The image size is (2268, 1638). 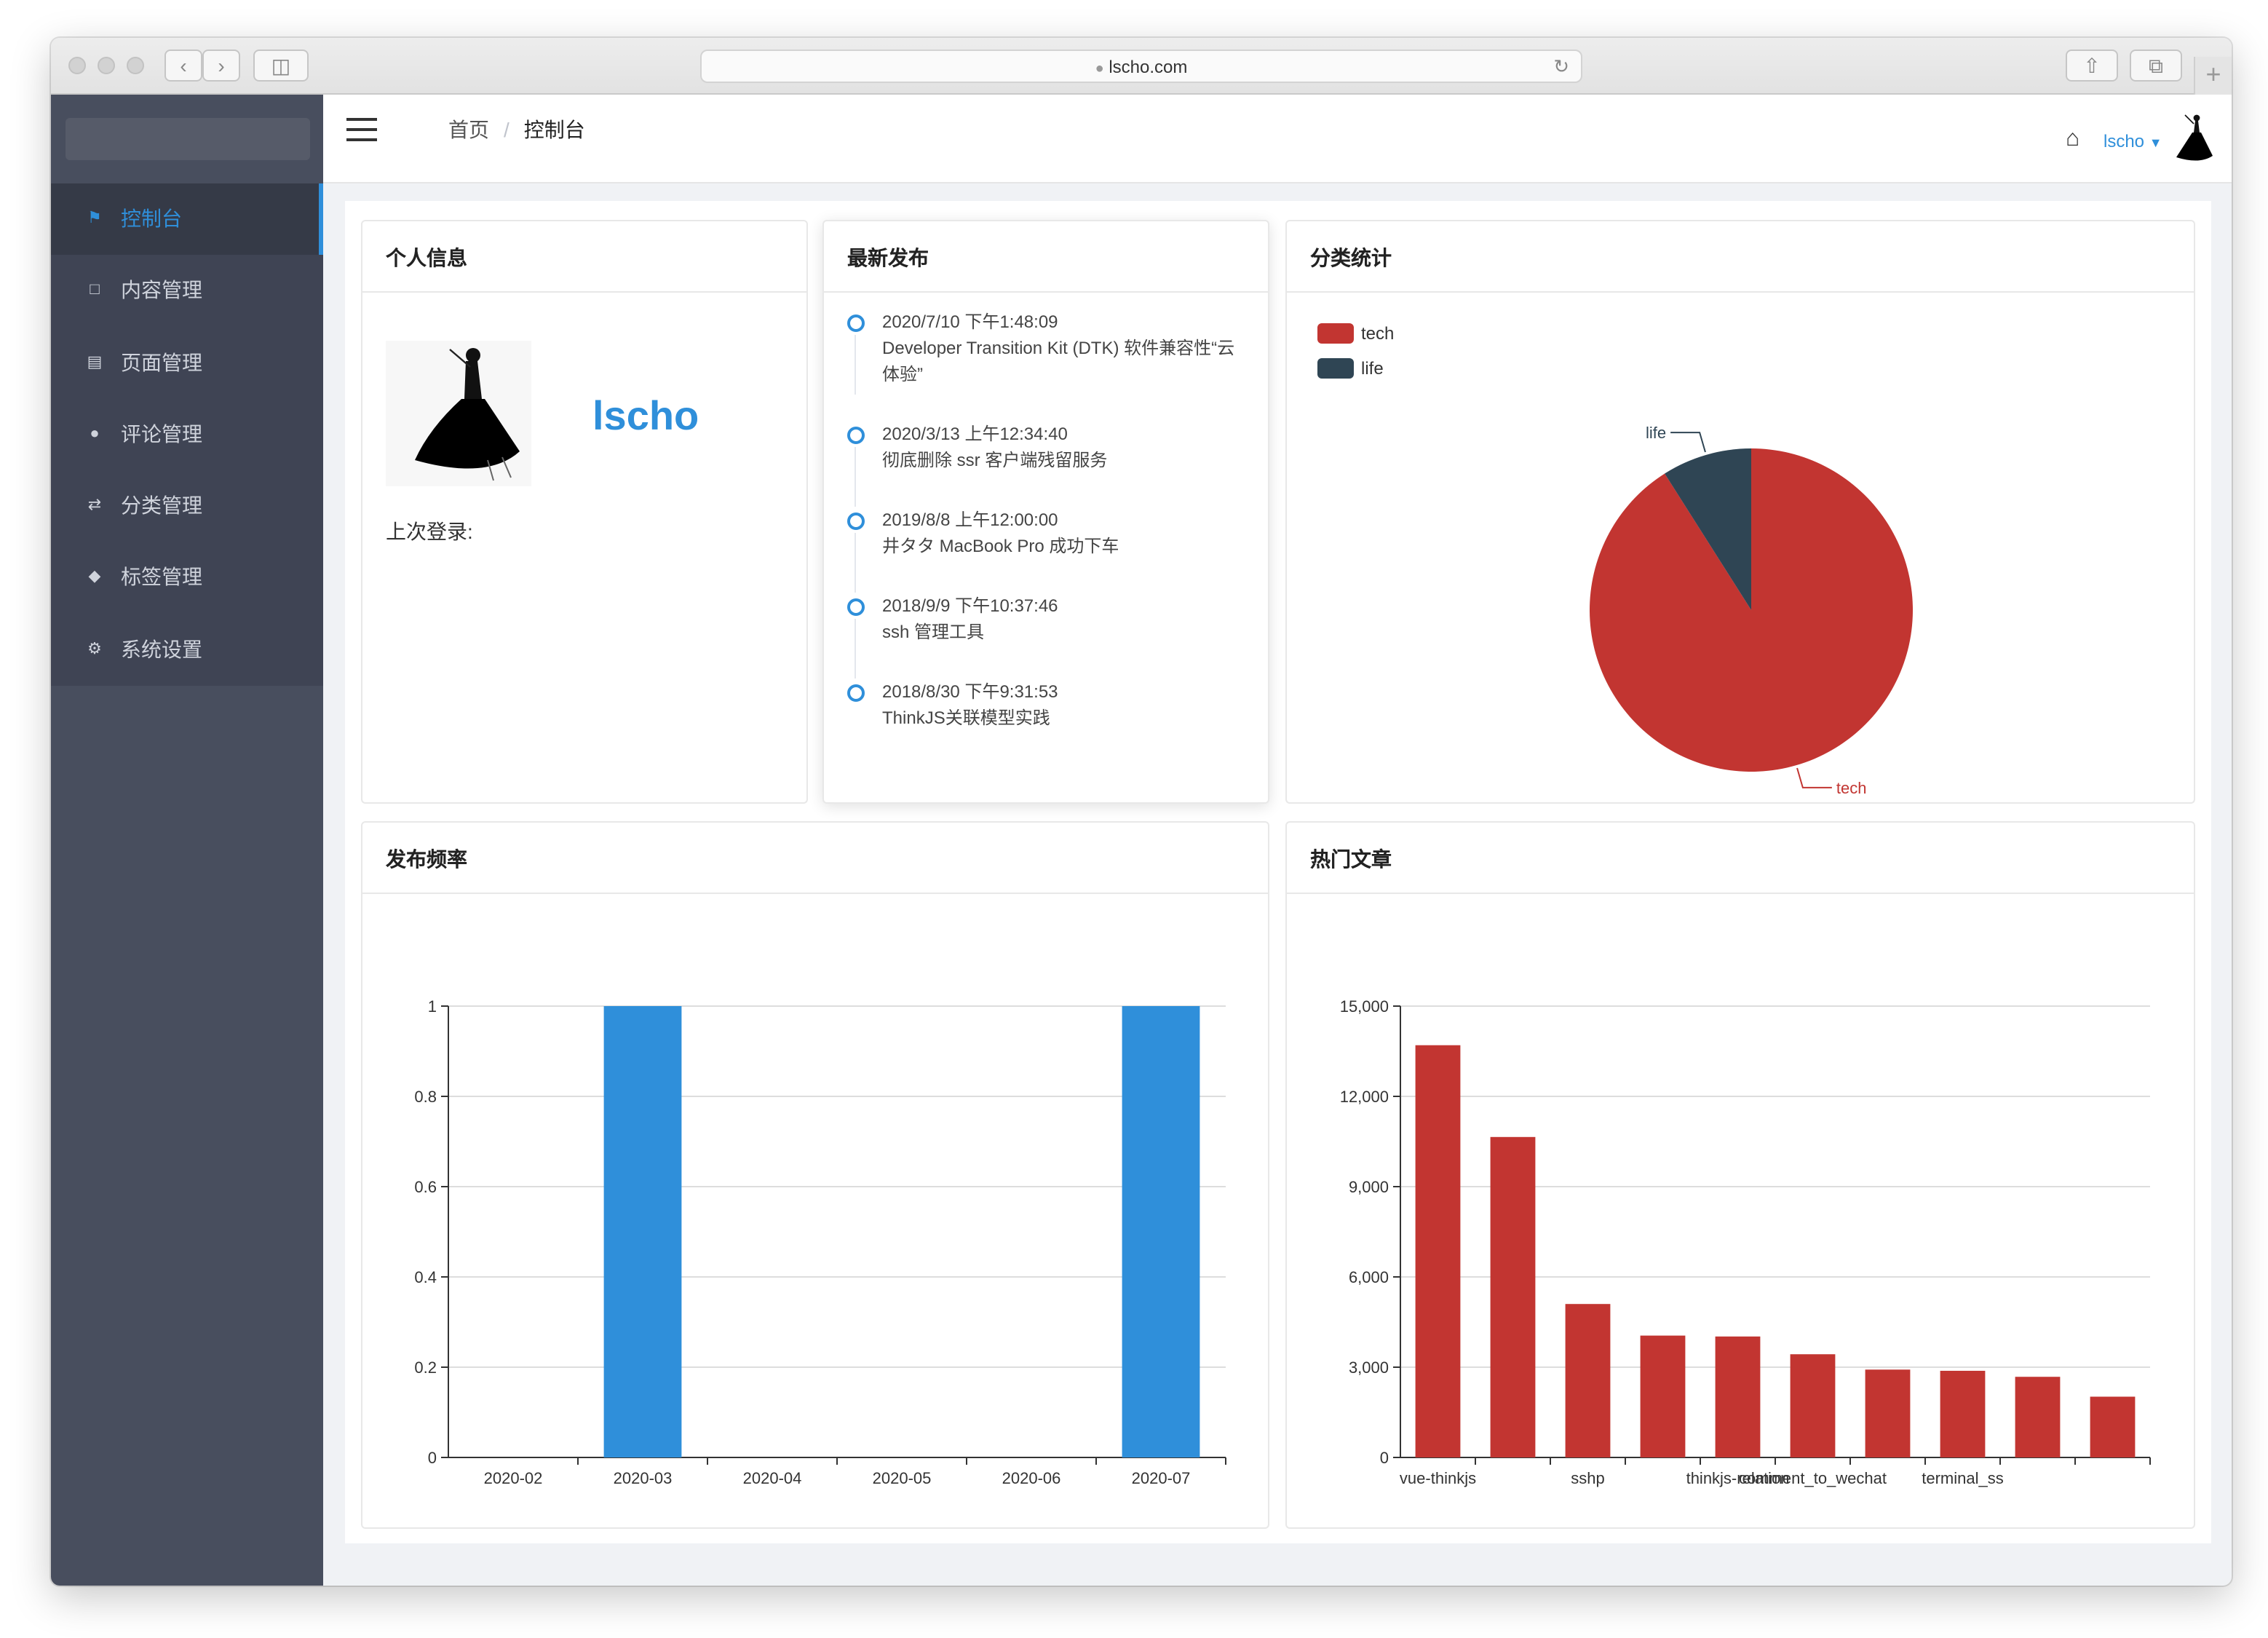 I want to click on category-stats-card: 分类统计 tech life tech life, so click(x=1740, y=512).